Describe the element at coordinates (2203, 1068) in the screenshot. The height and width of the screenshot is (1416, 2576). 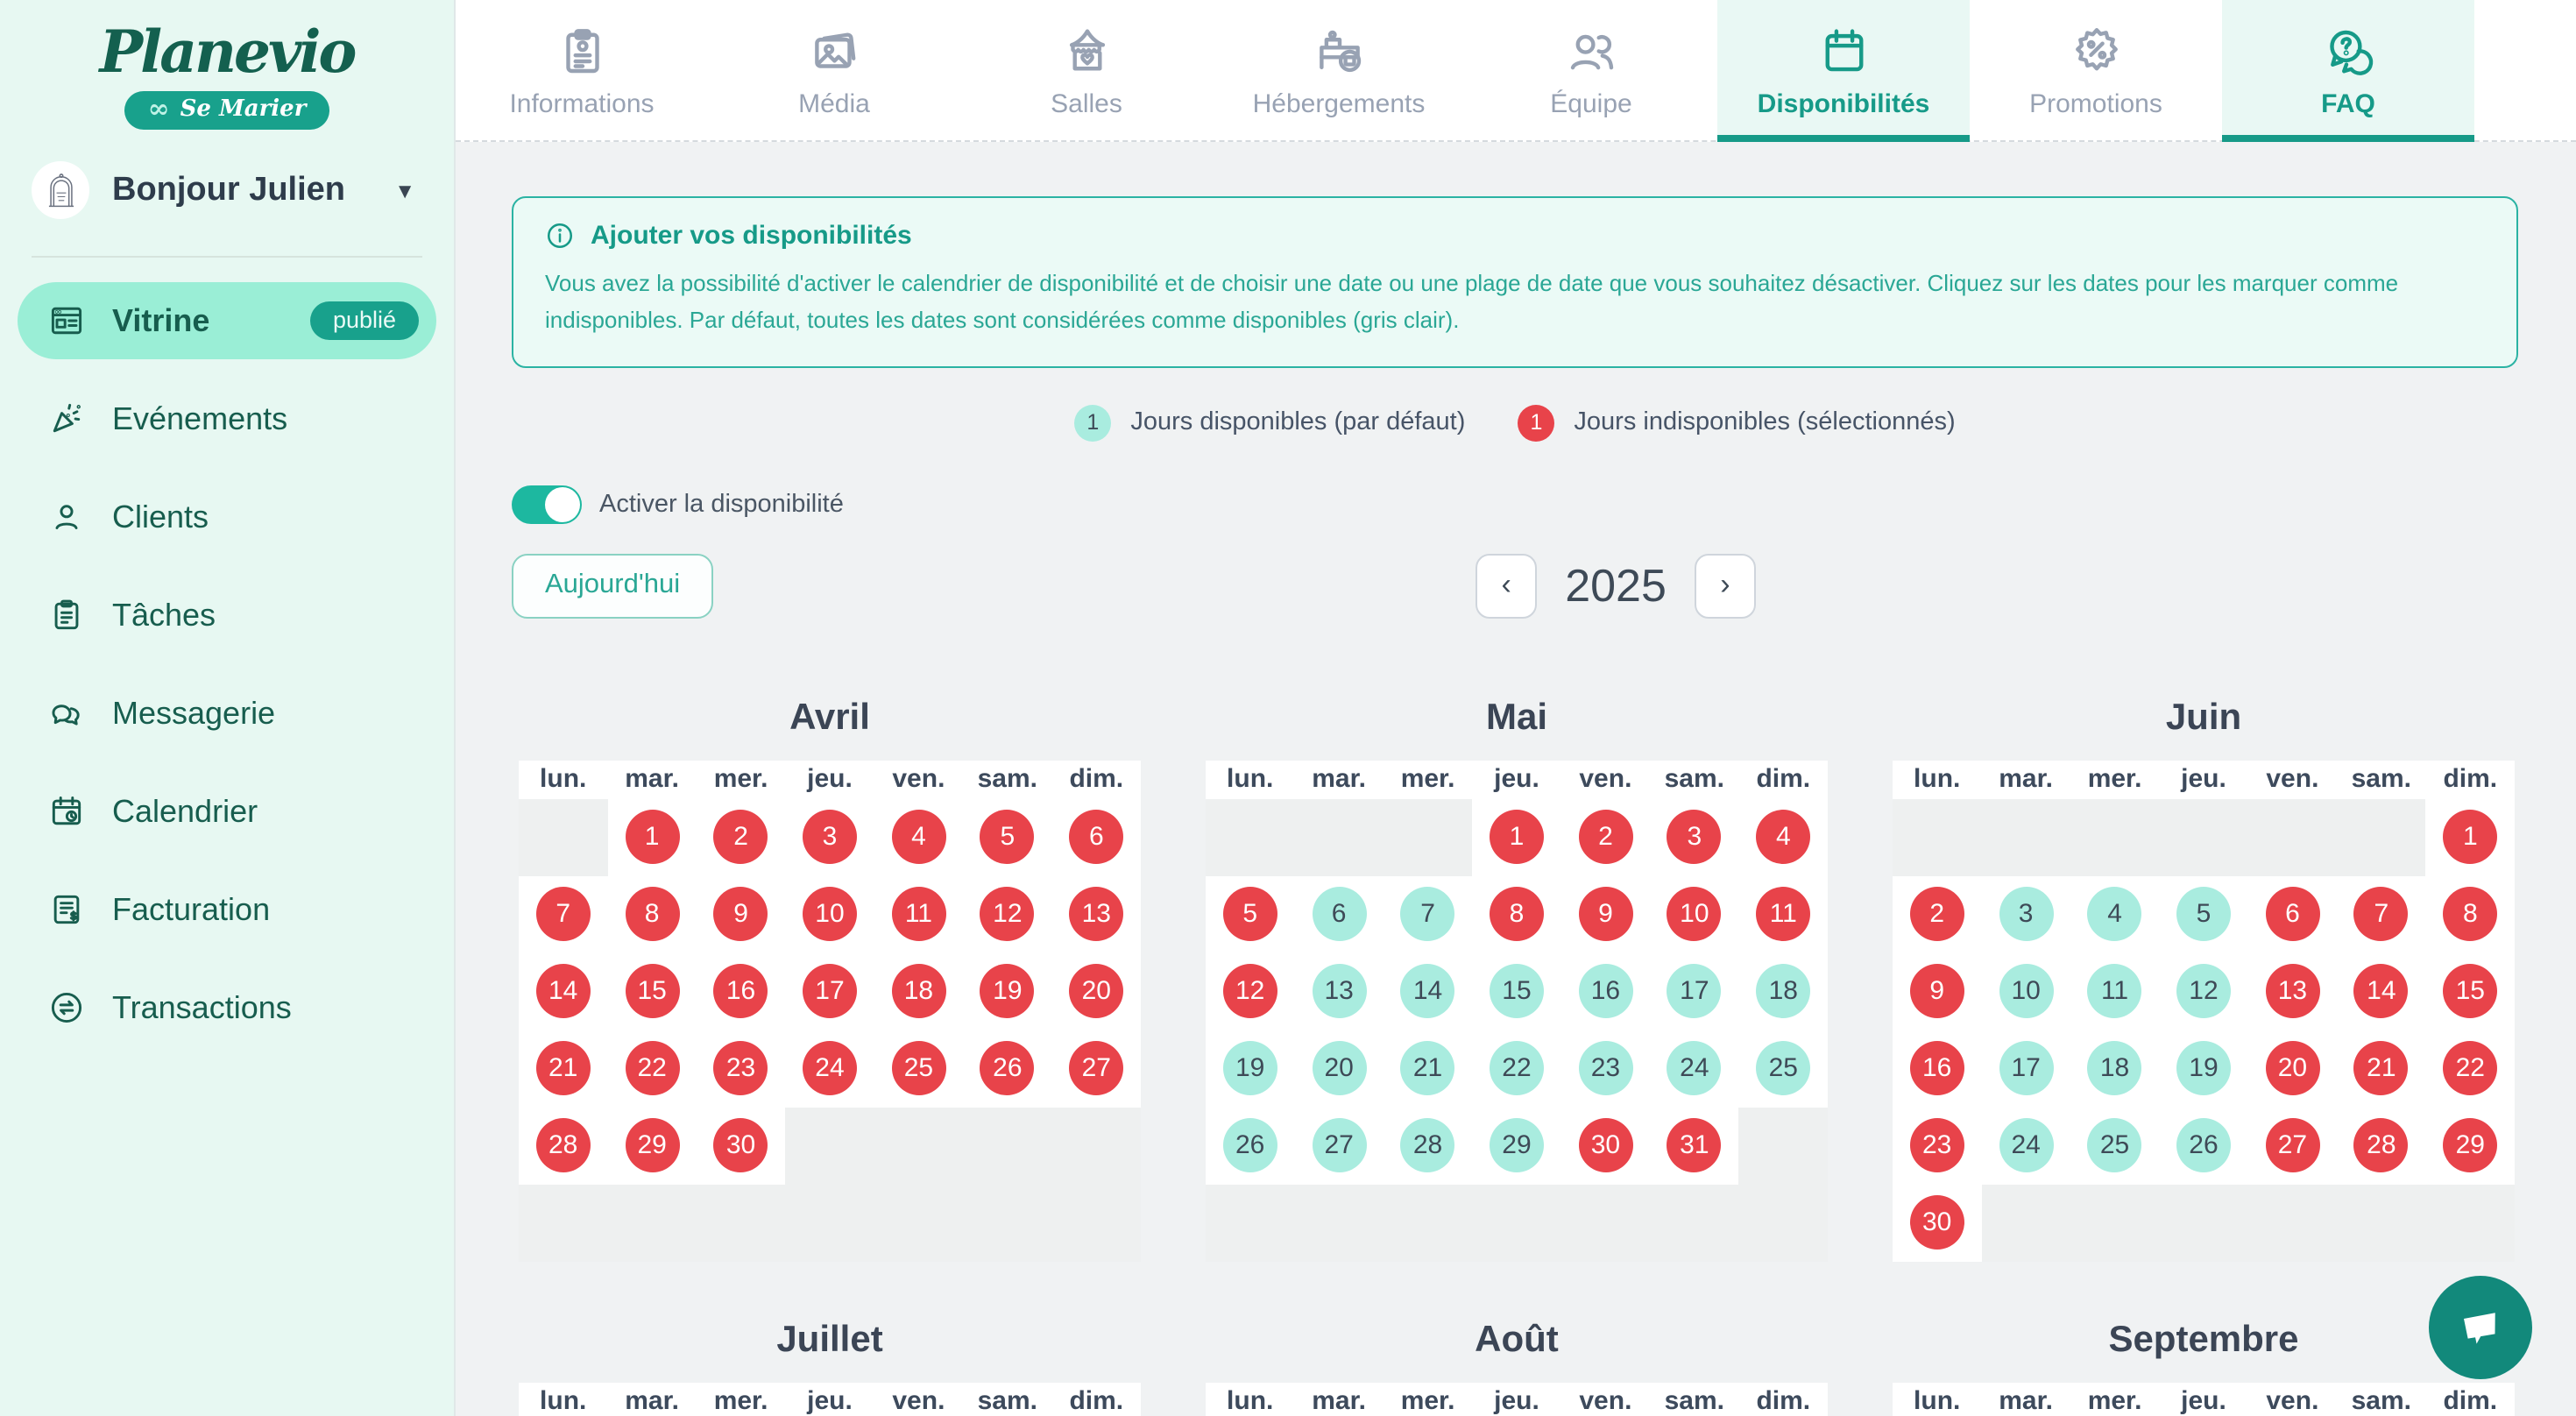
I see `day-available: 19` at that location.